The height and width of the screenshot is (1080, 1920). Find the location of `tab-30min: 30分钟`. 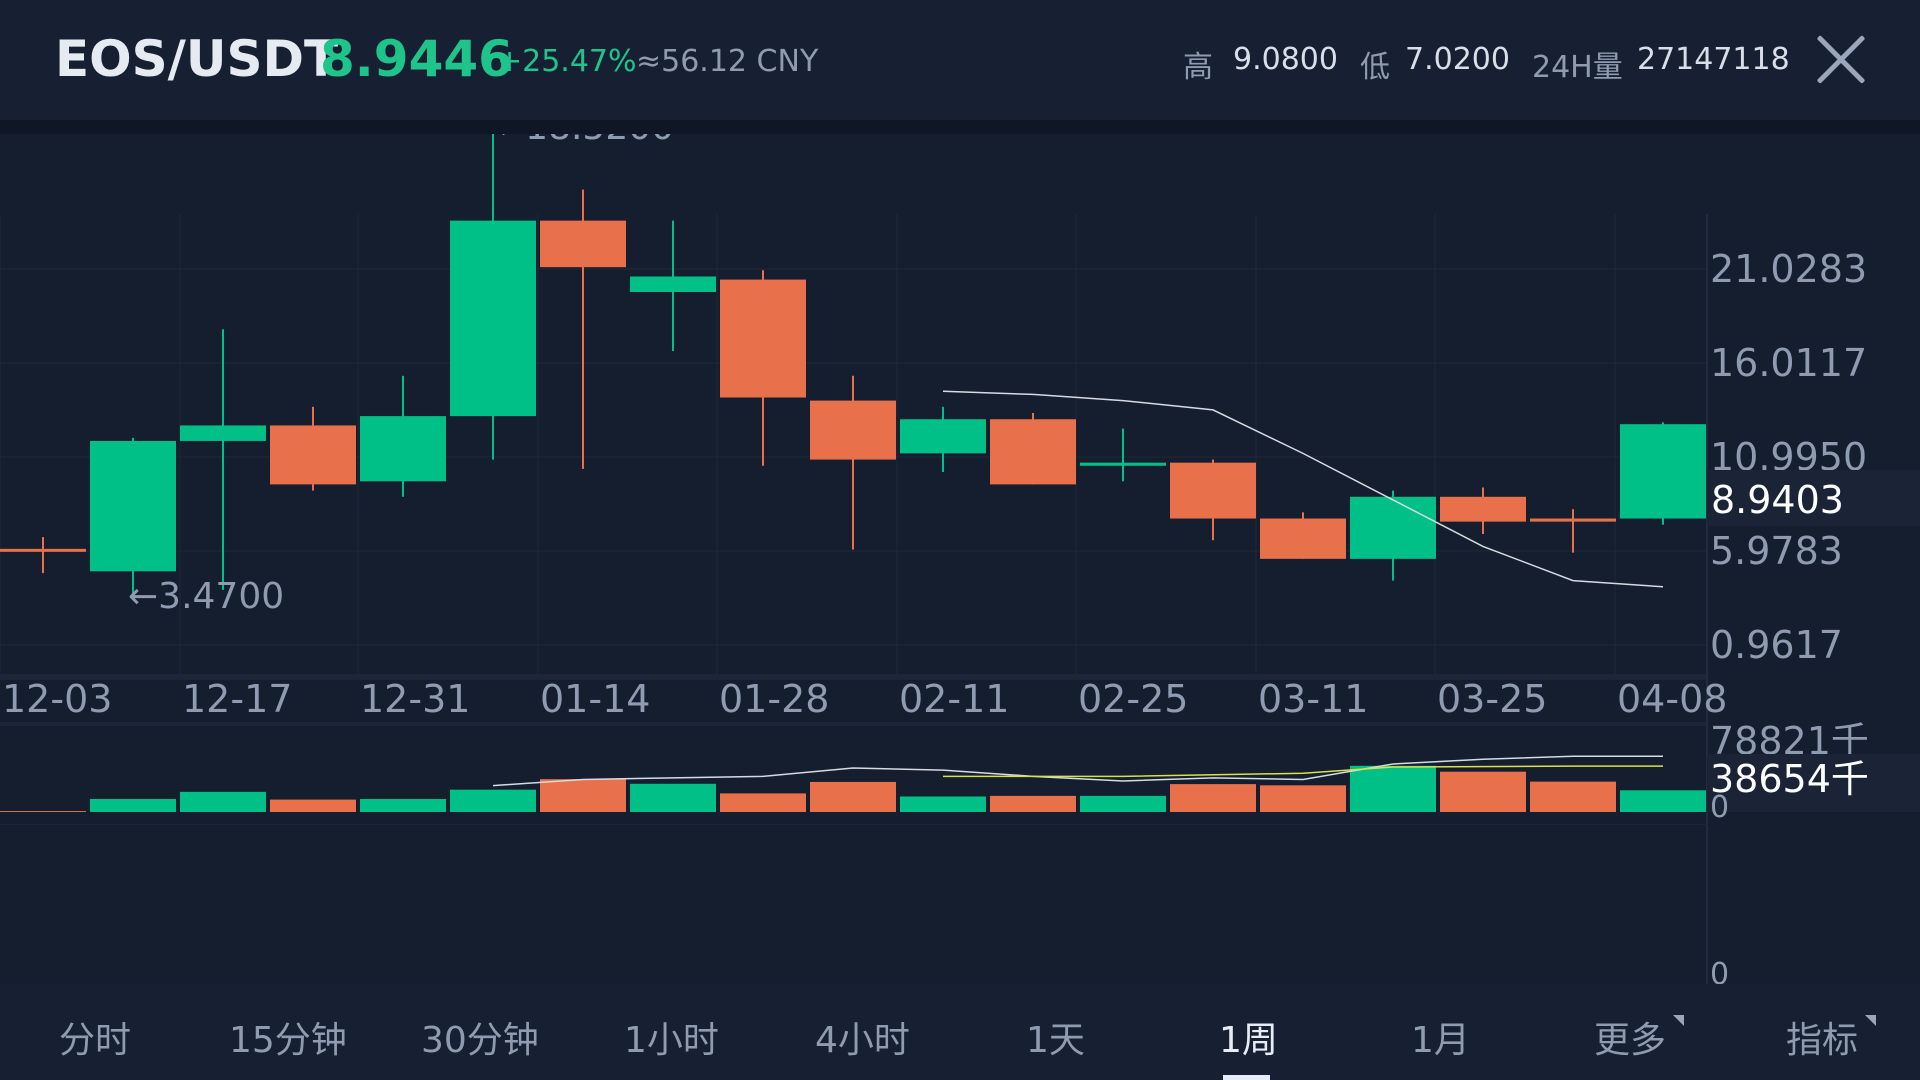

tab-30min: 30分钟 is located at coordinates (480, 1040).